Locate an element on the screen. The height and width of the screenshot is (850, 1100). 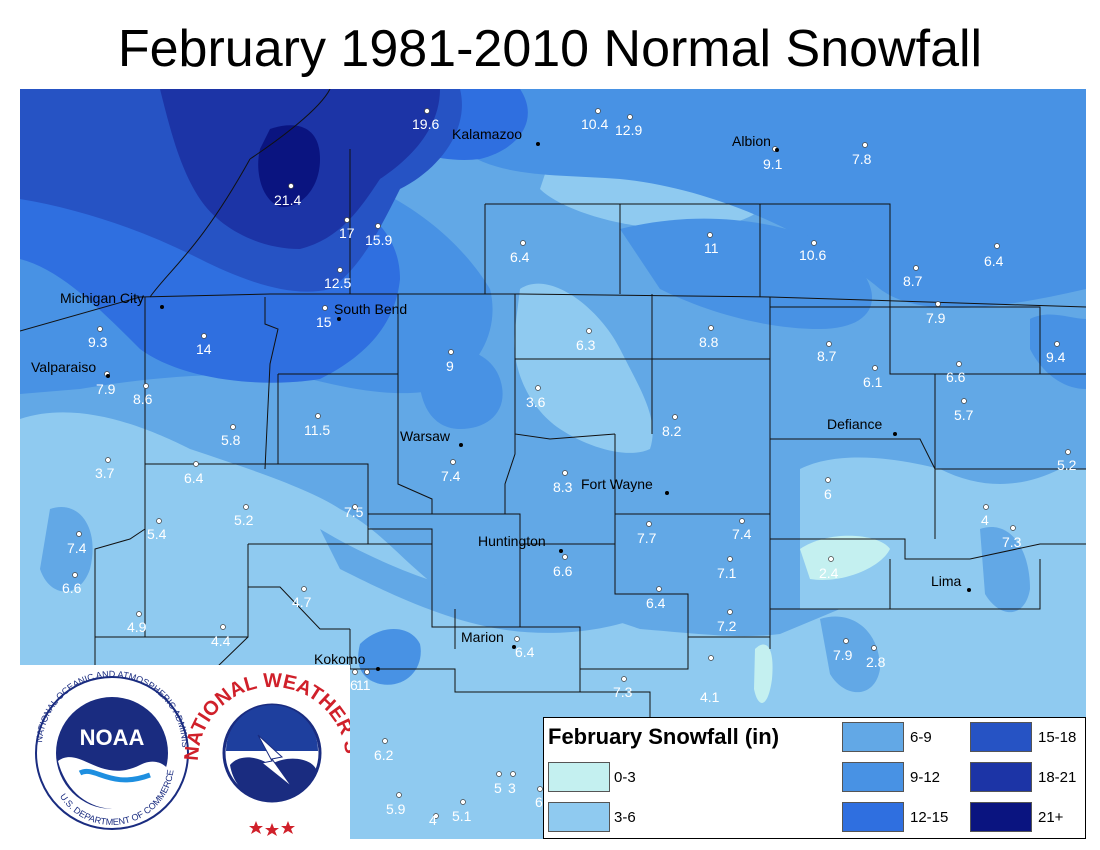
county-line-cass is located at coordinates (464, 661).